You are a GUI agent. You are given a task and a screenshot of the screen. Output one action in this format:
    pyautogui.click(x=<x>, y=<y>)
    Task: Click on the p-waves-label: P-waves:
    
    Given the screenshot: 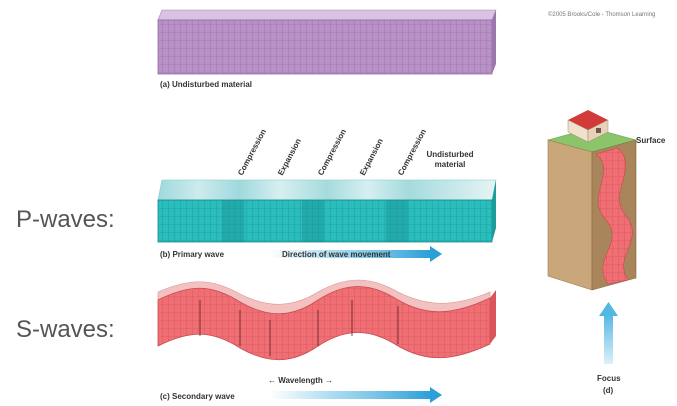 What is the action you would take?
    pyautogui.click(x=65, y=219)
    